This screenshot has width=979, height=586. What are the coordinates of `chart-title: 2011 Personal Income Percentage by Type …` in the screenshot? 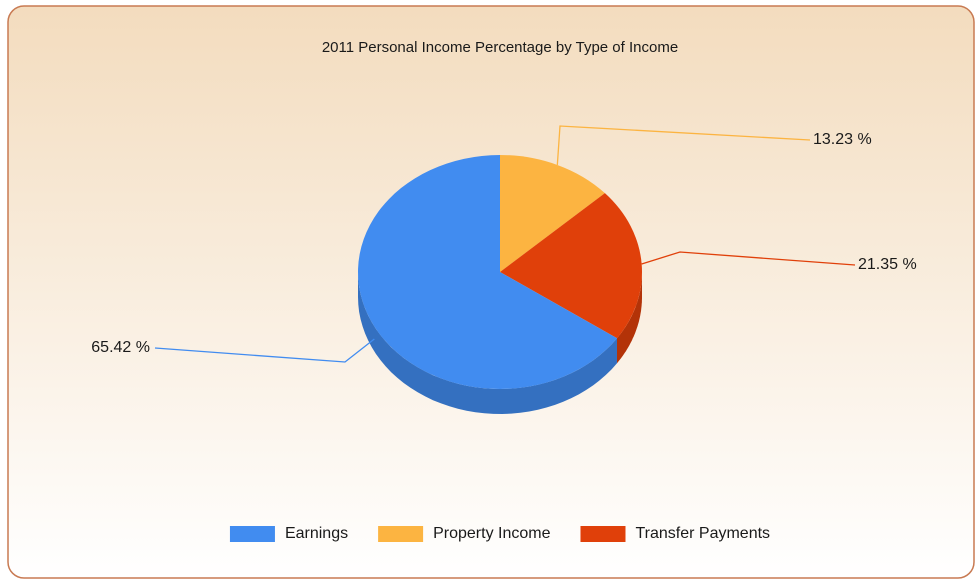 It's located at (500, 47).